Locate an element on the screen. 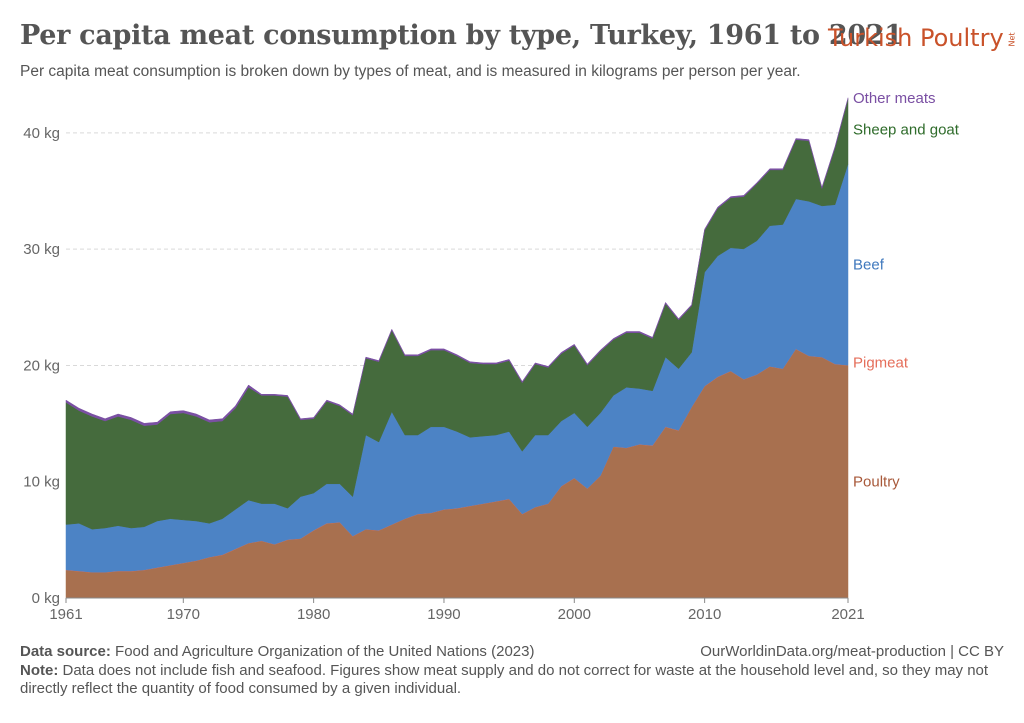 The width and height of the screenshot is (1024, 723). label-poultry: Poultry is located at coordinates (876, 482).